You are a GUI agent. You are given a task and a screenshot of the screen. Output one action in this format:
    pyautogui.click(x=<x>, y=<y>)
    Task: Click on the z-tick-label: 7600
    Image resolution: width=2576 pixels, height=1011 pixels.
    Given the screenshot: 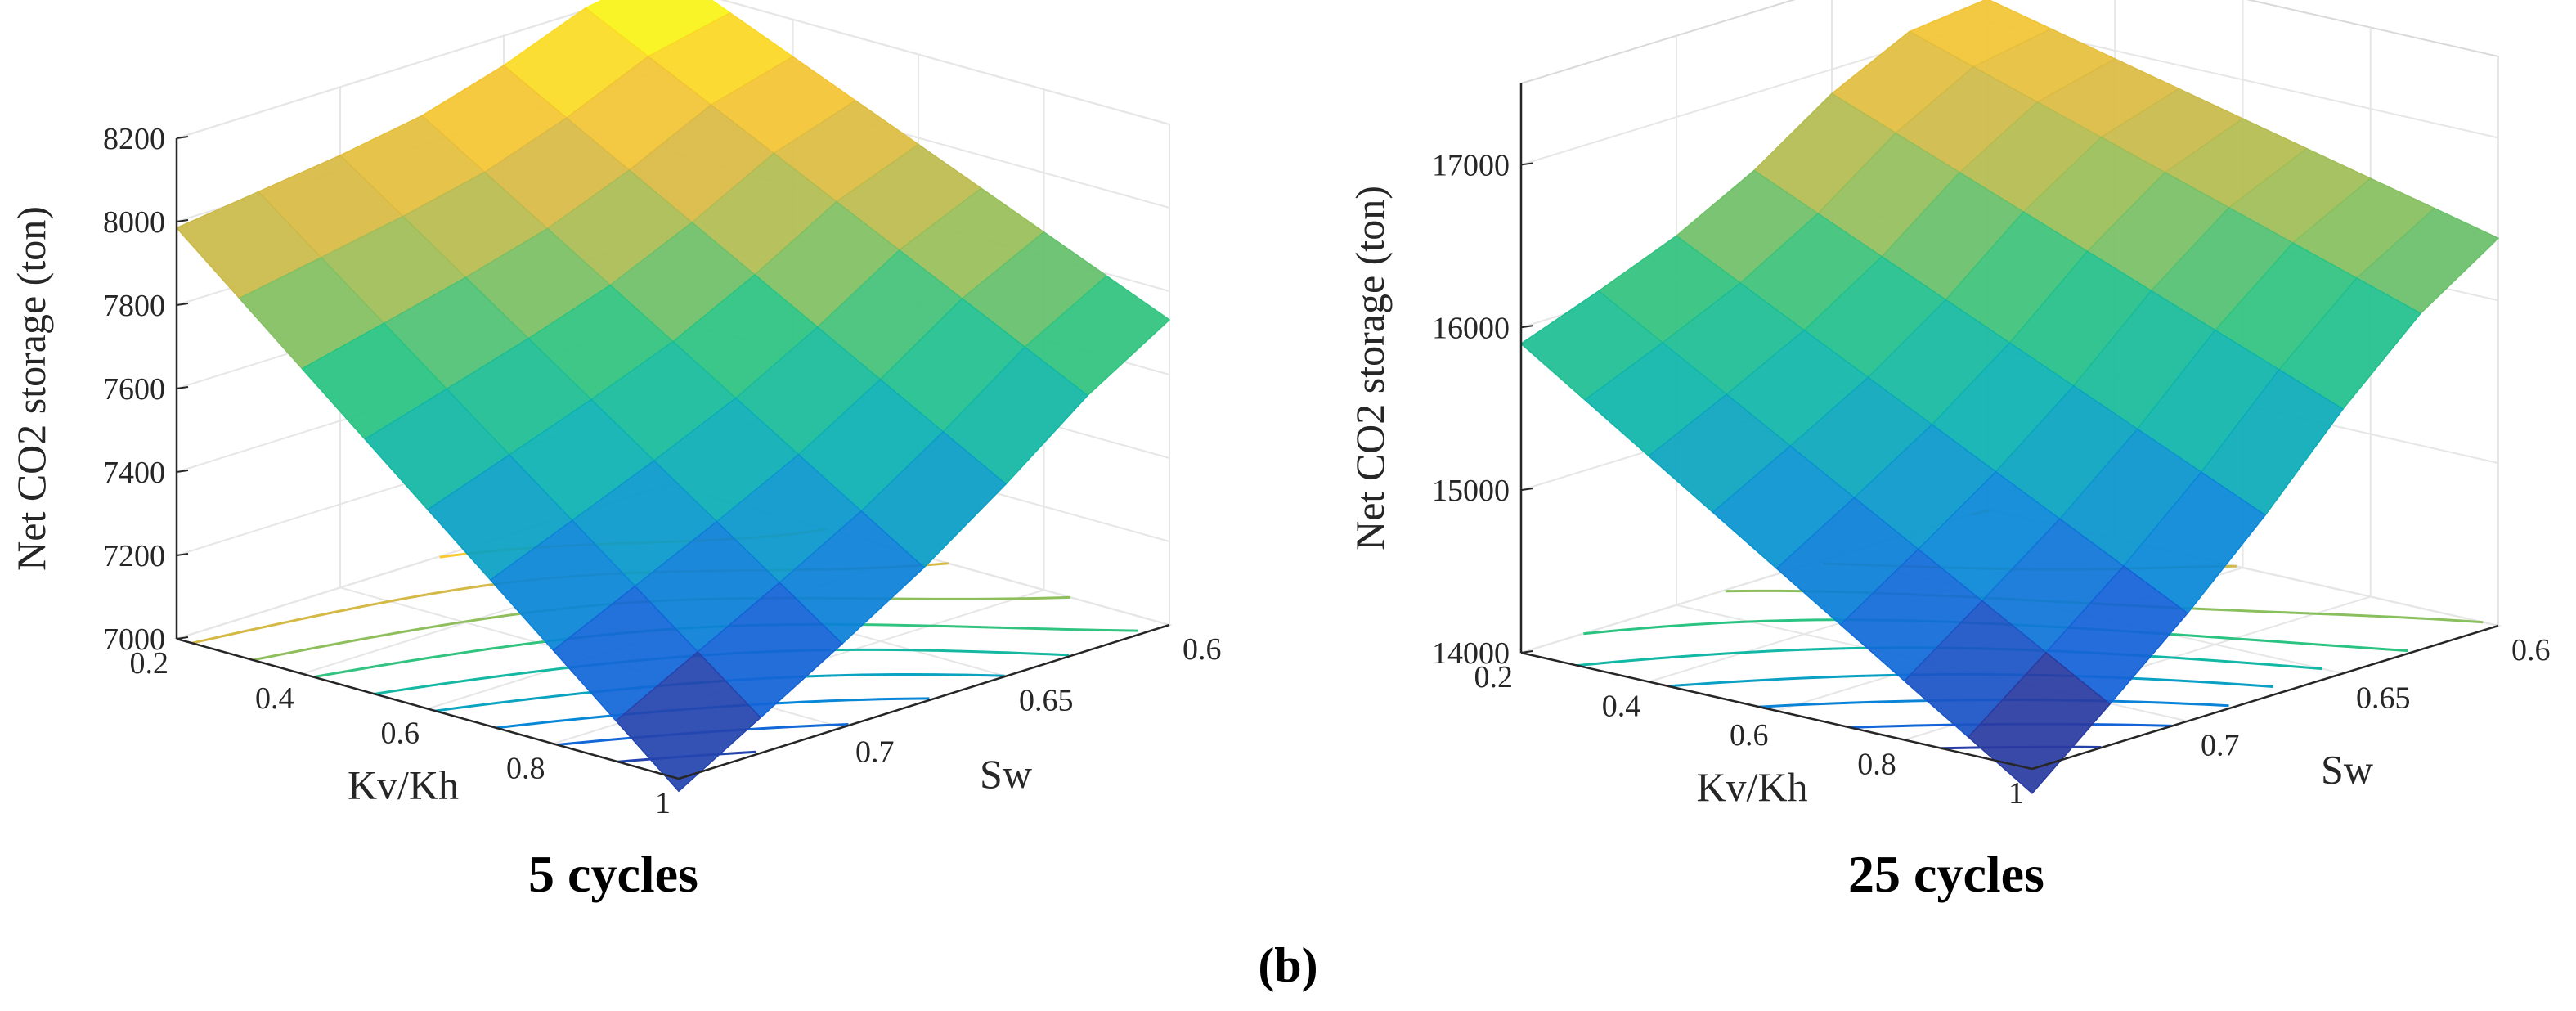 What is the action you would take?
    pyautogui.click(x=134, y=389)
    